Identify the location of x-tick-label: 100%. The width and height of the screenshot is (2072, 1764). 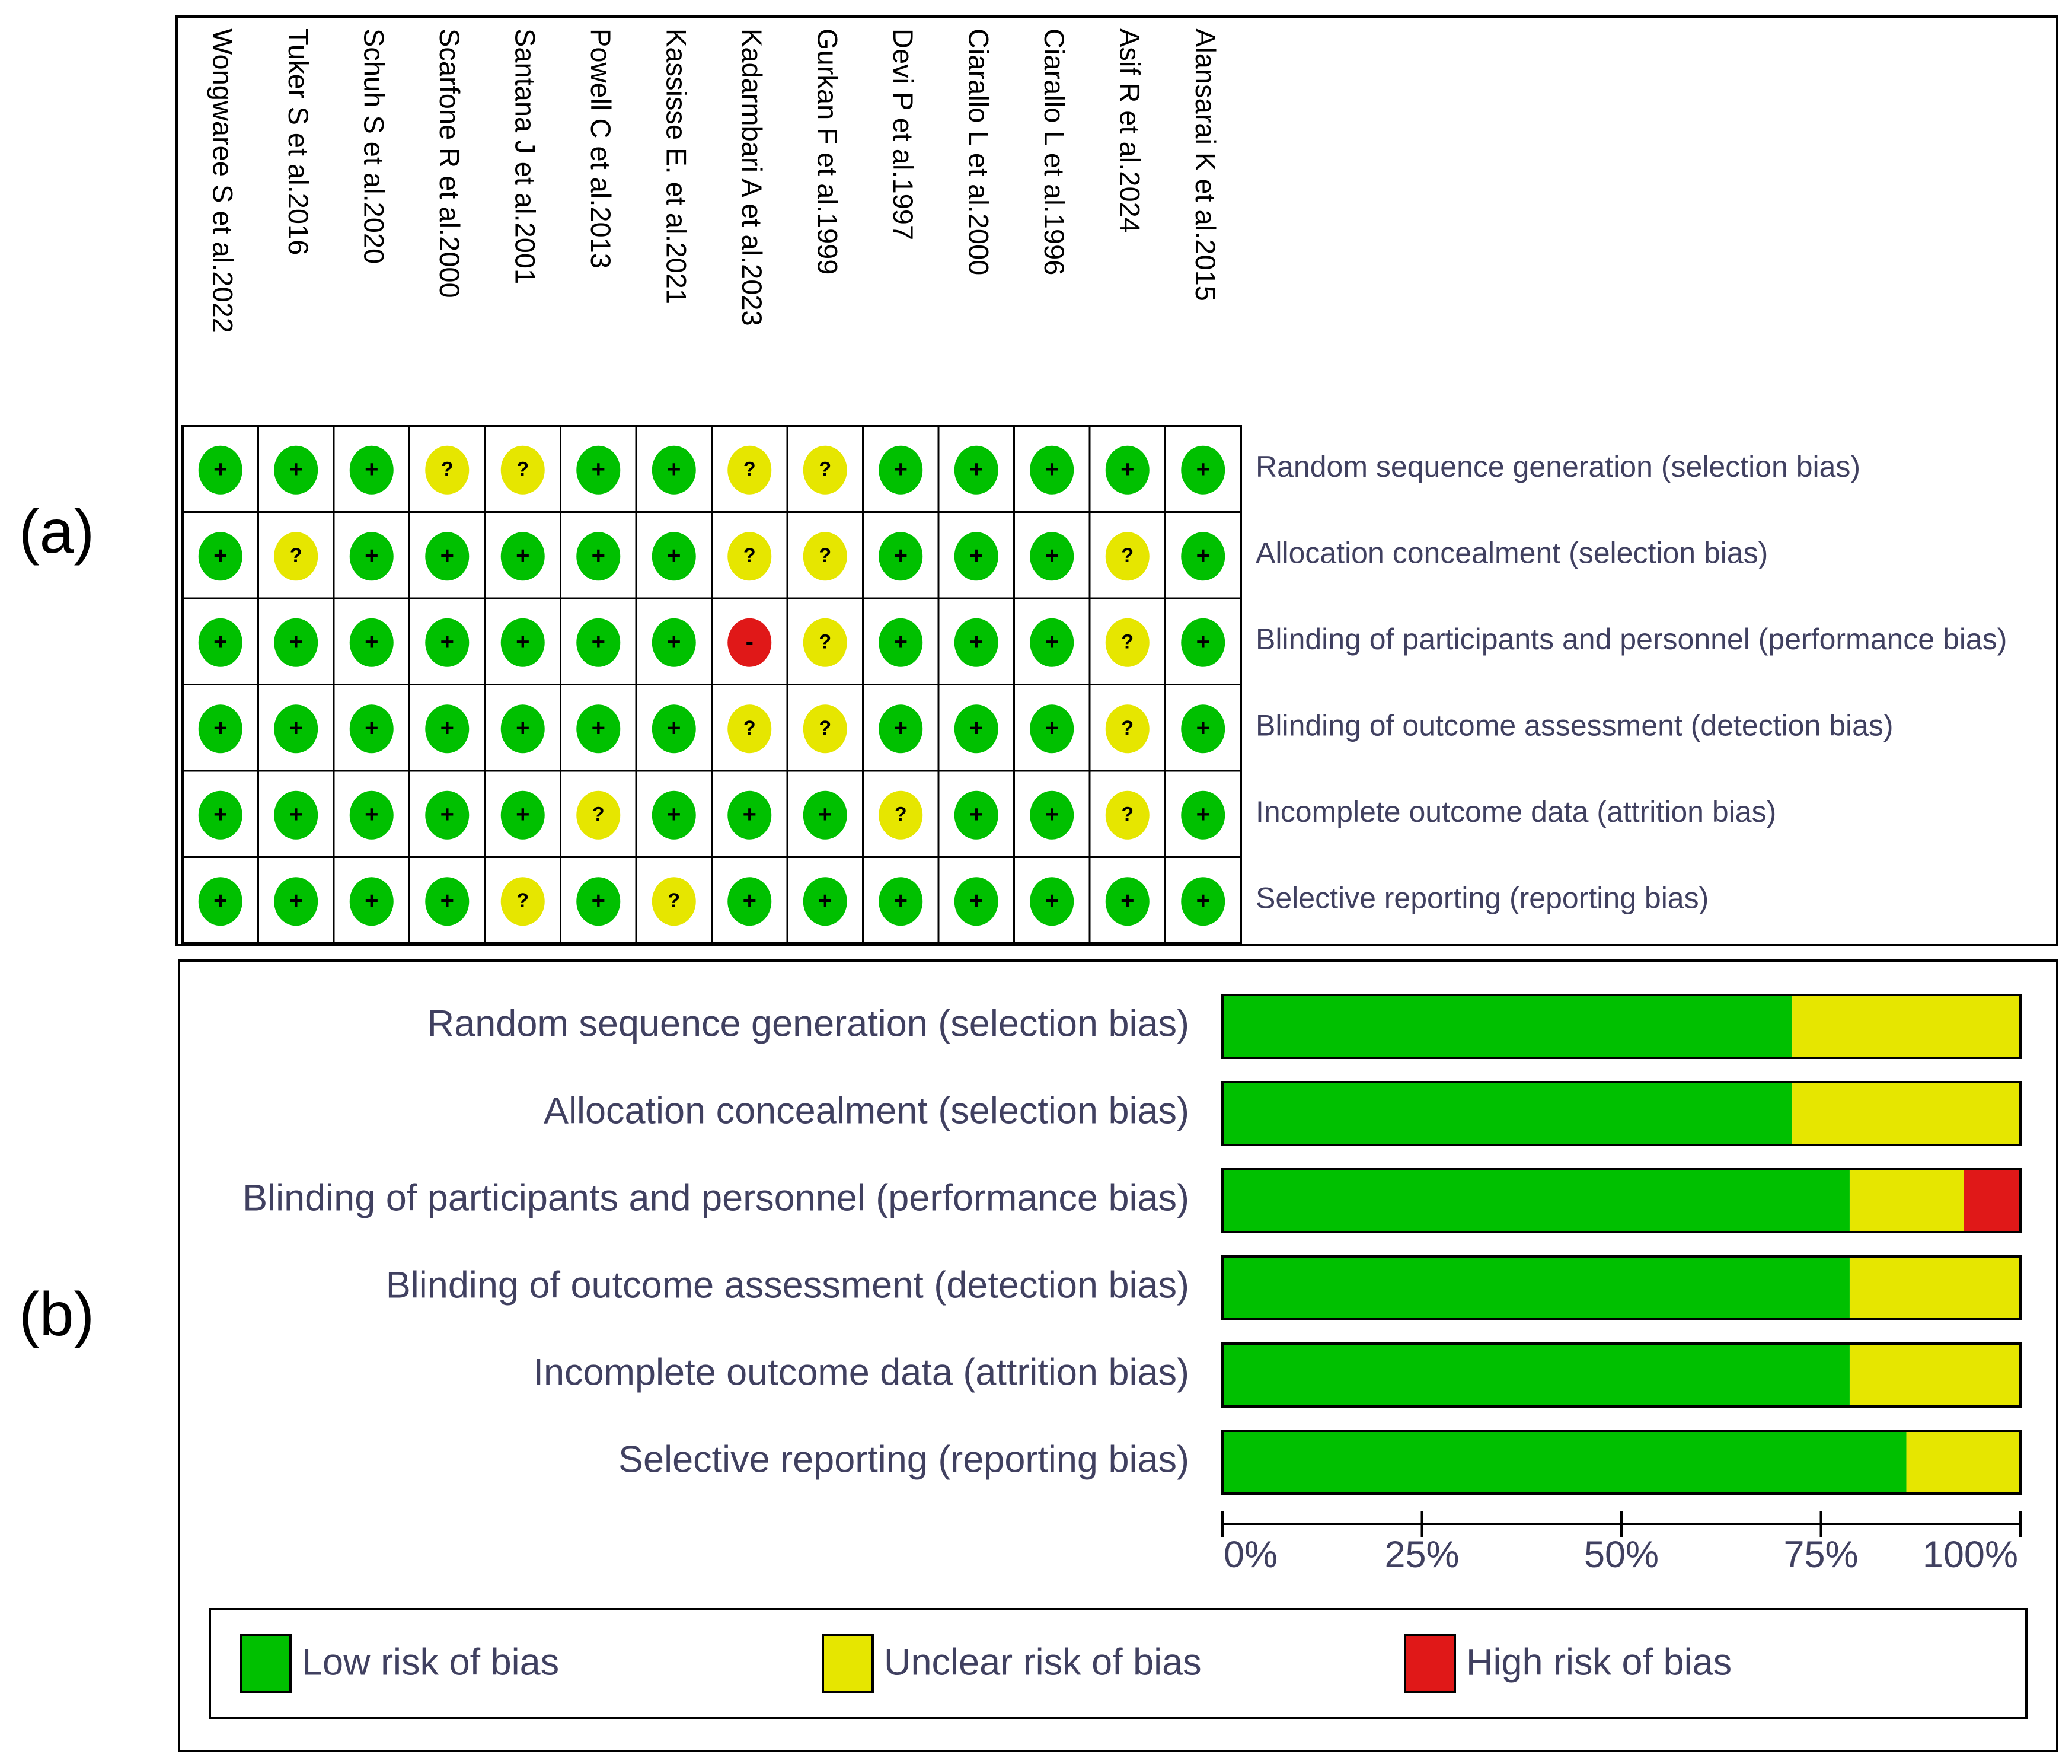
(1970, 1554).